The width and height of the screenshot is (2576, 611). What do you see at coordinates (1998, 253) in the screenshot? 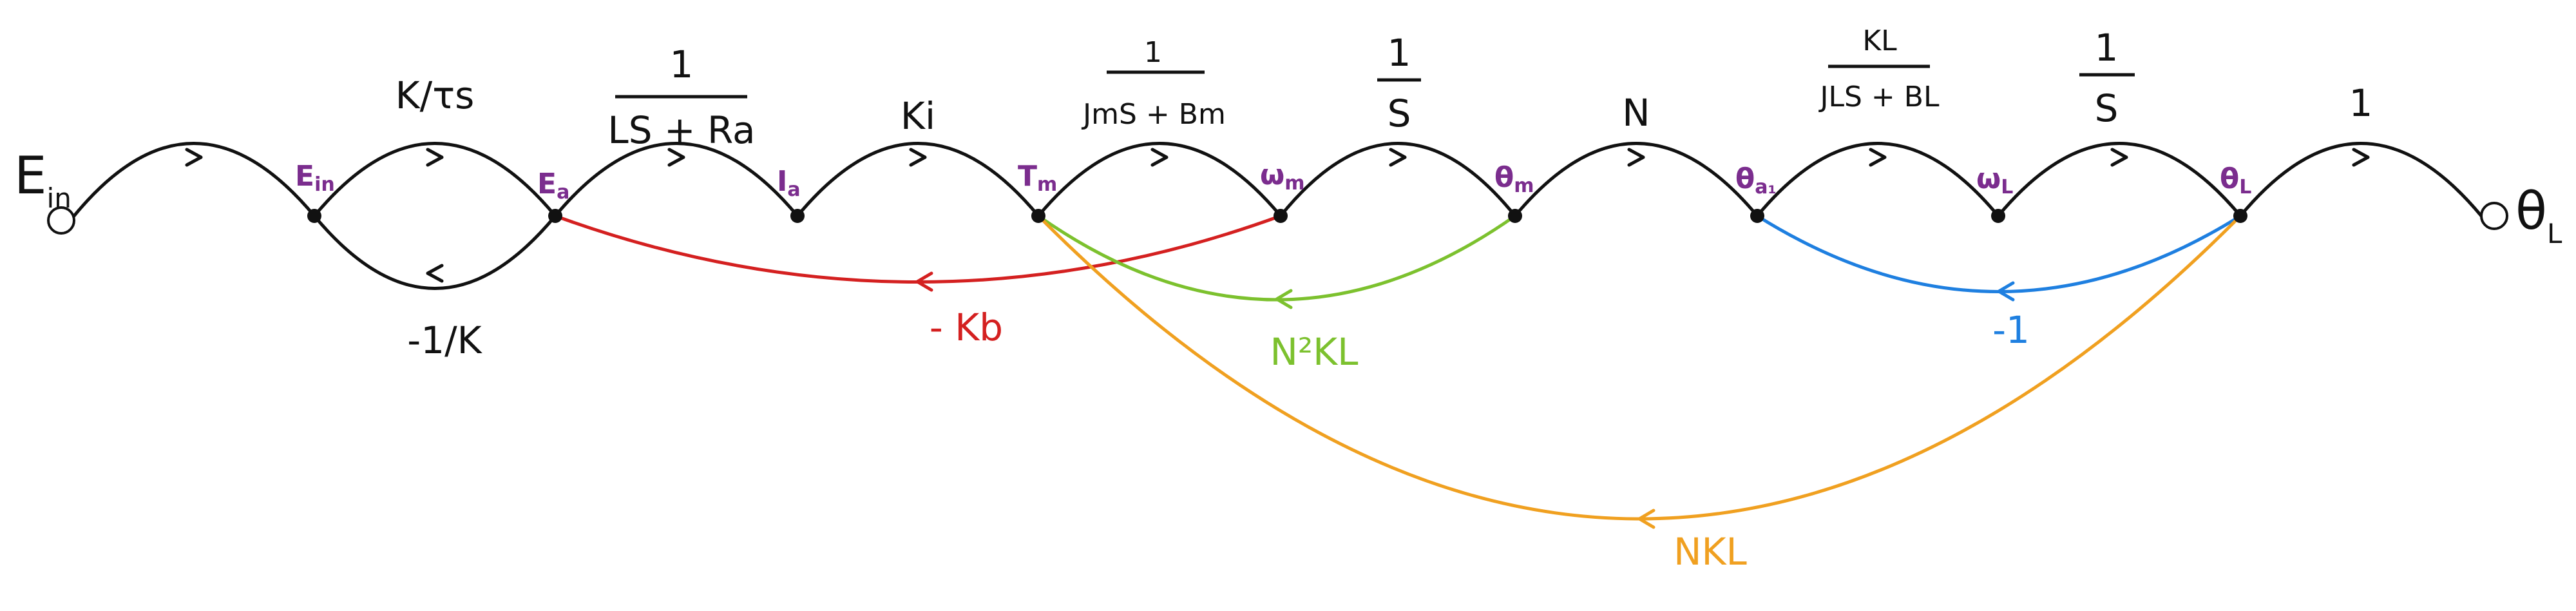
I see `branch-load-feedback` at bounding box center [1998, 253].